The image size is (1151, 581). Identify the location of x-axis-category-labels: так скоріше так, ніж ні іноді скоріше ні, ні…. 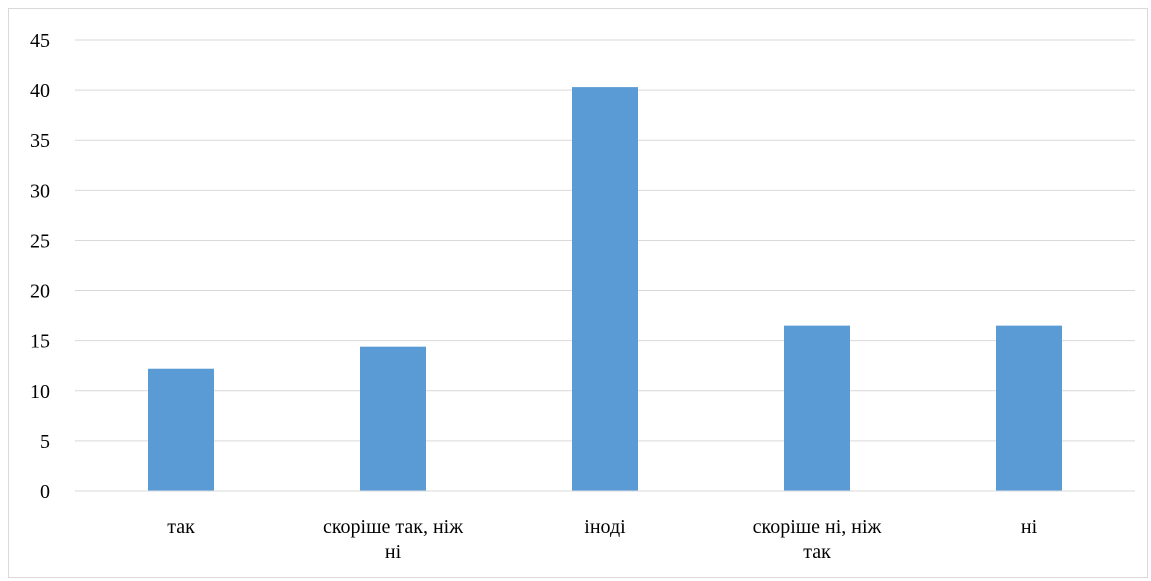
(602, 539).